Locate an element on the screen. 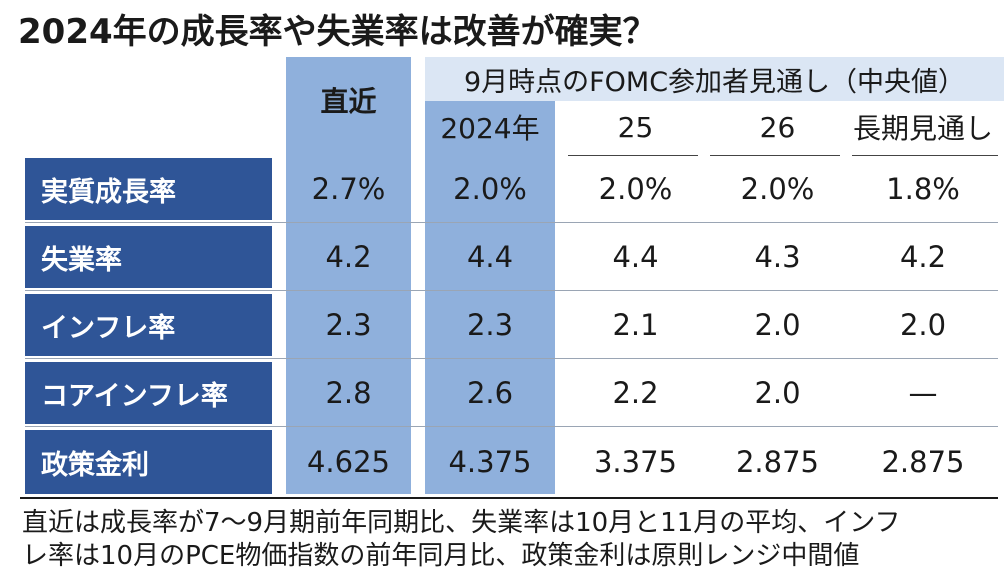 The height and width of the screenshot is (581, 1004). cell-unemployment-2024: 4.4 is located at coordinates (490, 257).